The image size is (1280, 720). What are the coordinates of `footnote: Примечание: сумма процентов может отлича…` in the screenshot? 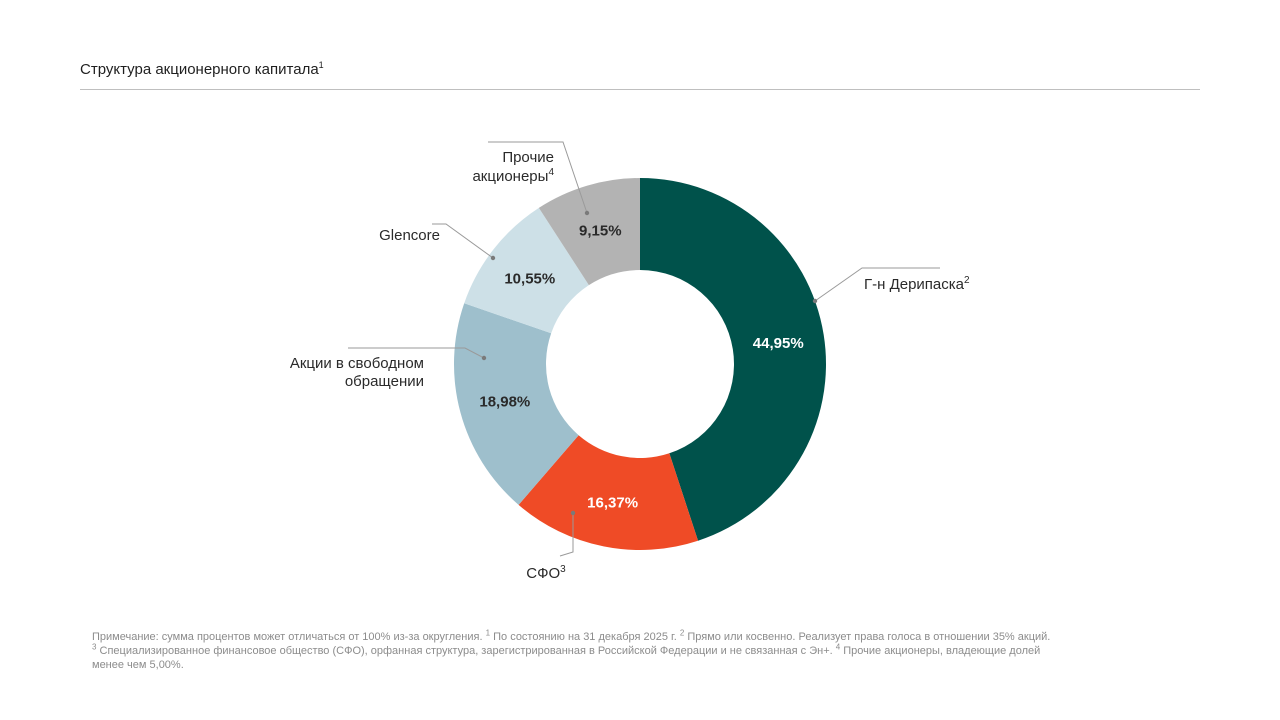 It's located at (642, 650).